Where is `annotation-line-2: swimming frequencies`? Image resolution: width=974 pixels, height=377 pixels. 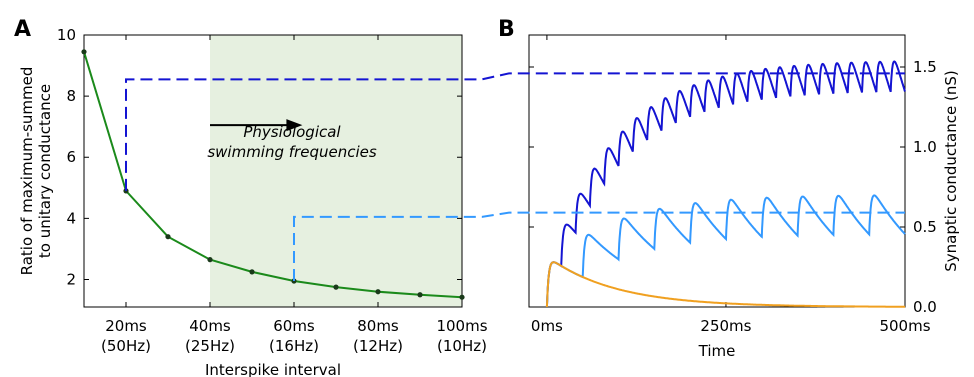 annotation-line-2: swimming frequencies is located at coordinates (292, 152).